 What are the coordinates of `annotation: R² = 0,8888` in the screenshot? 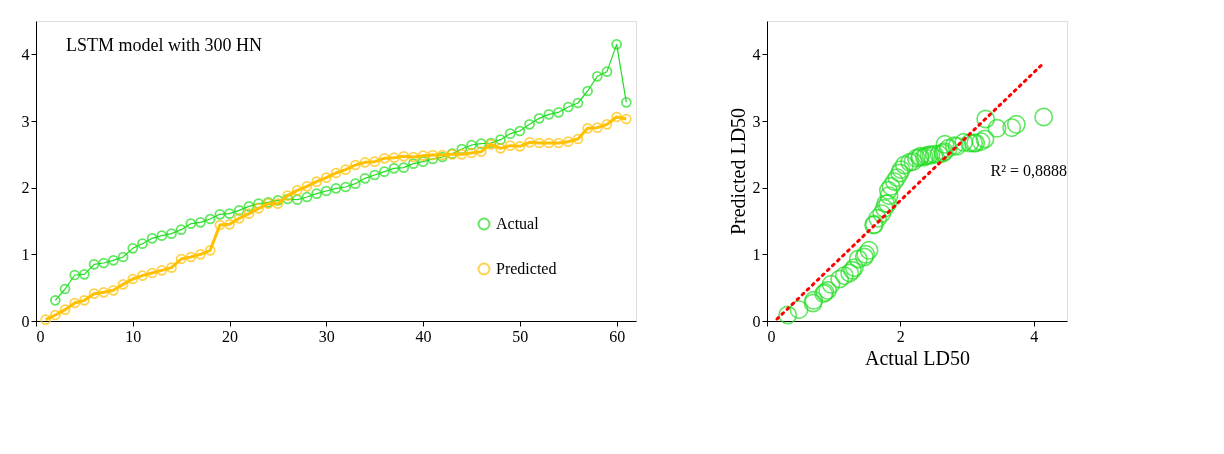 It's located at (1028, 170).